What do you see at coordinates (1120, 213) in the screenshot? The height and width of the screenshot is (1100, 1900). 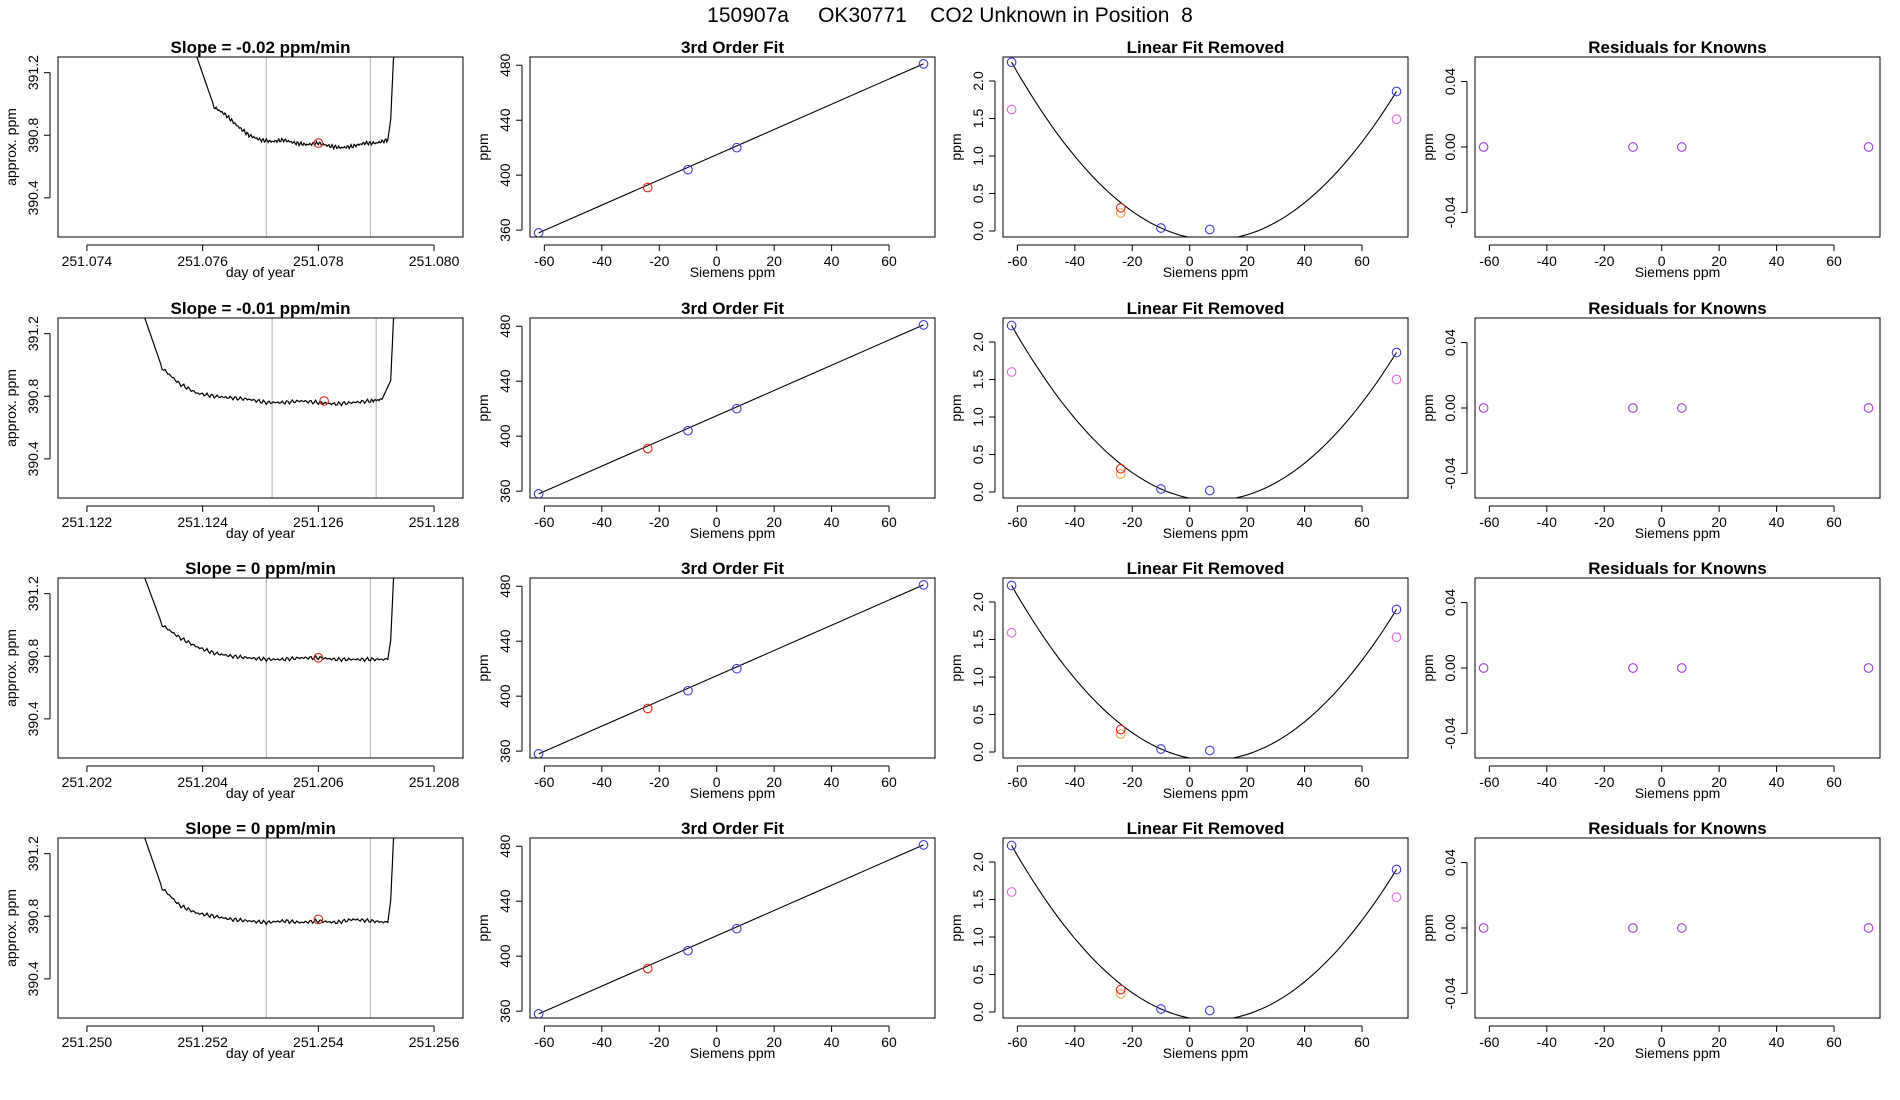 I see `unknown-reference-point` at bounding box center [1120, 213].